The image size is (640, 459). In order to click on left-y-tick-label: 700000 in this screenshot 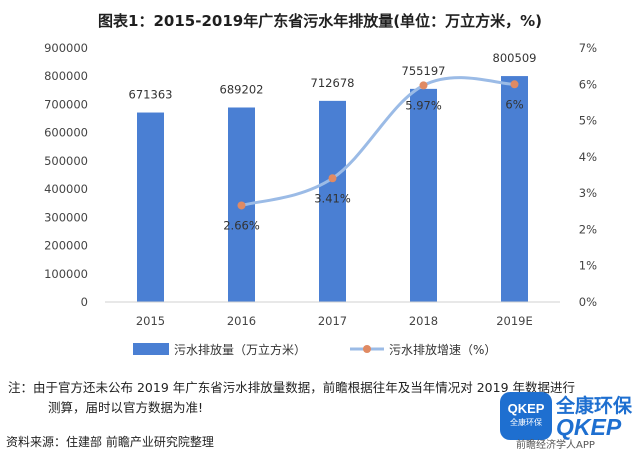, I will do `click(66, 104)`.